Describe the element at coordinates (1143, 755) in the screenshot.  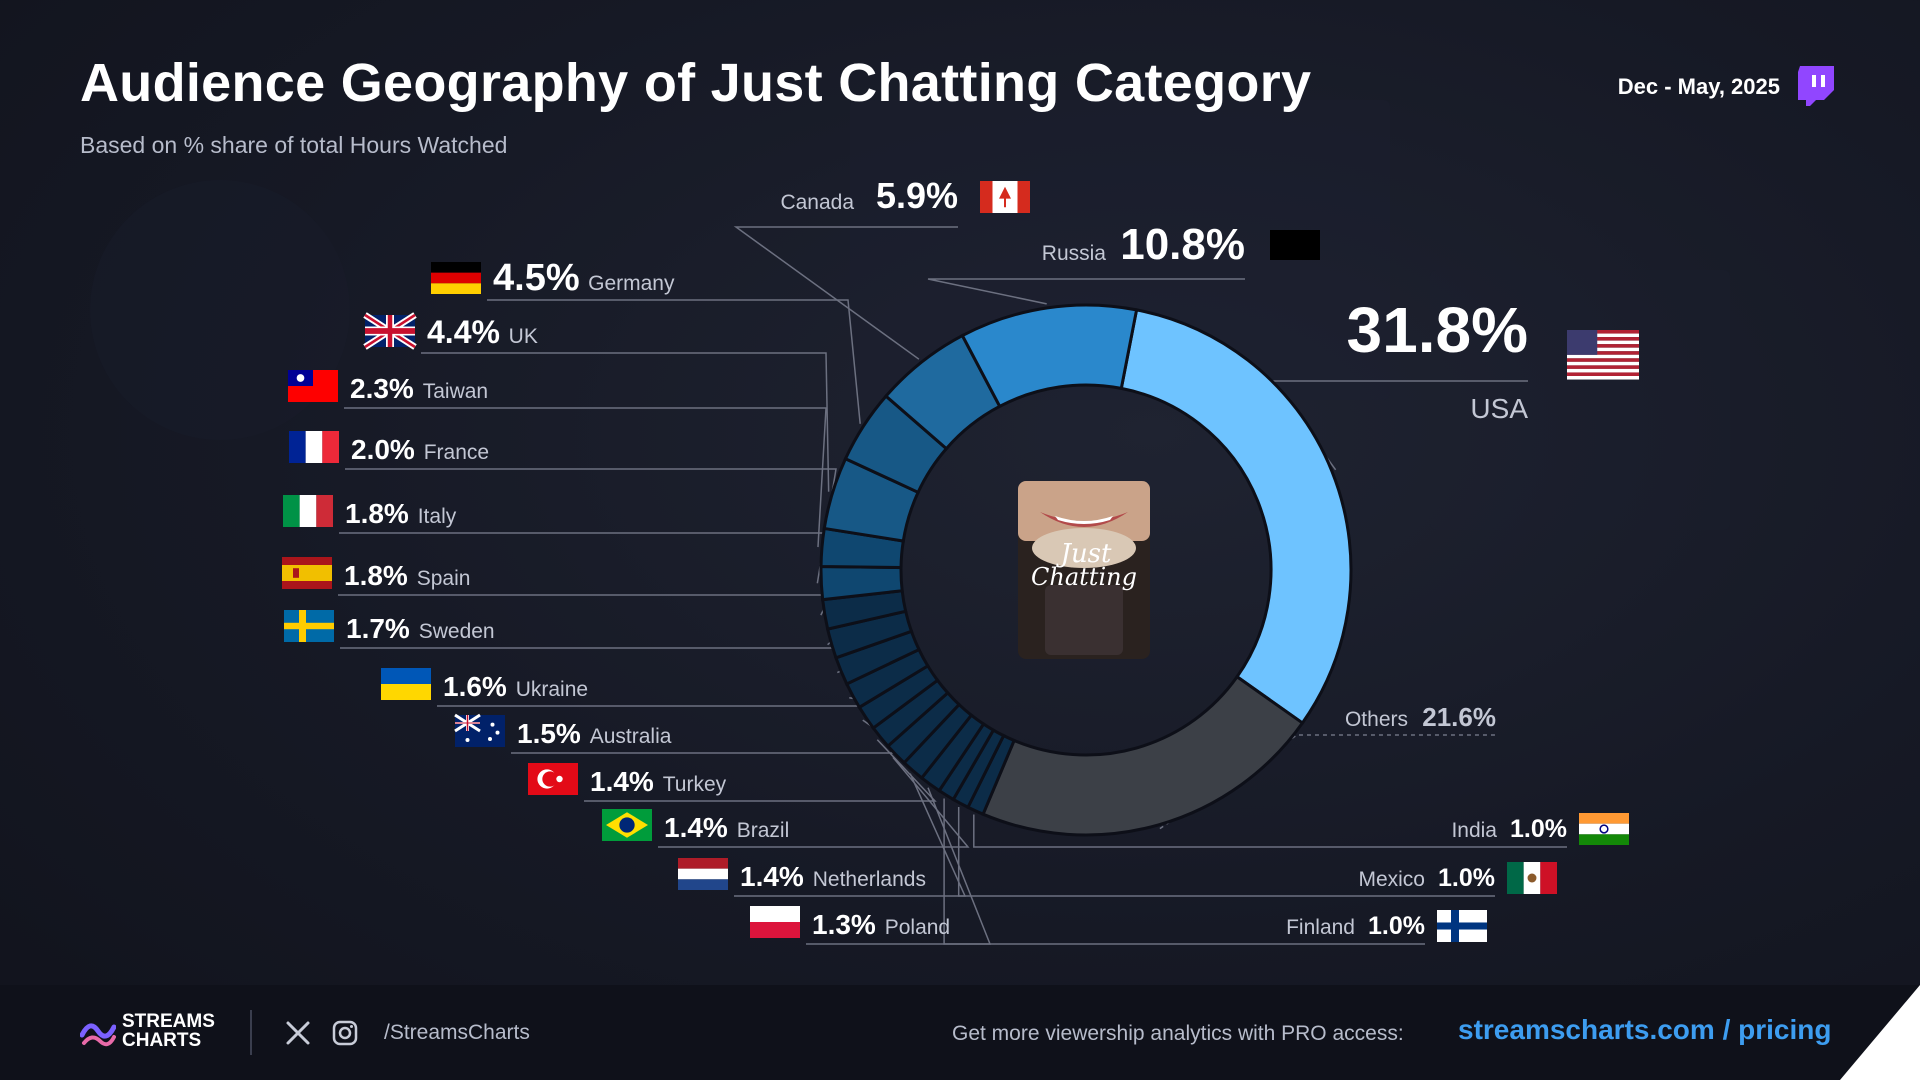
I see `slice-others` at that location.